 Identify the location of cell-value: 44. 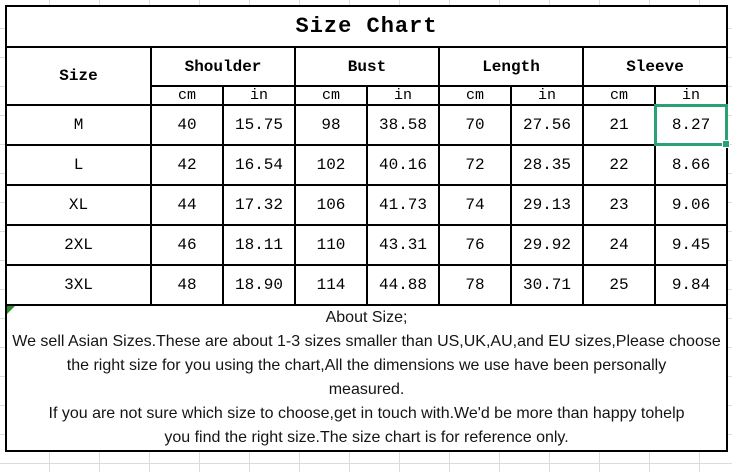
(187, 205).